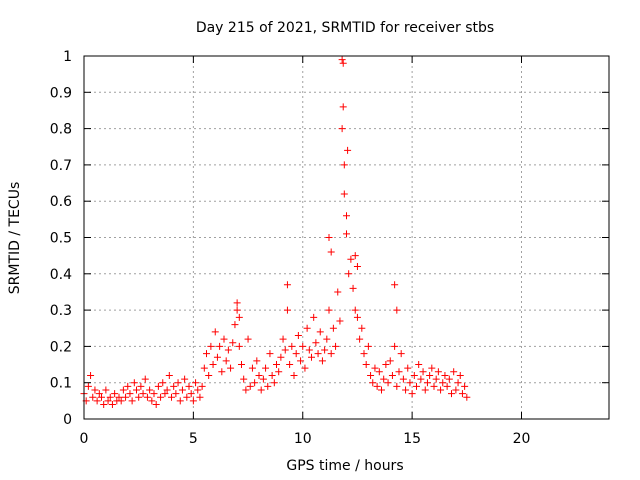  I want to click on y-tick-label: 0.1, so click(61, 384).